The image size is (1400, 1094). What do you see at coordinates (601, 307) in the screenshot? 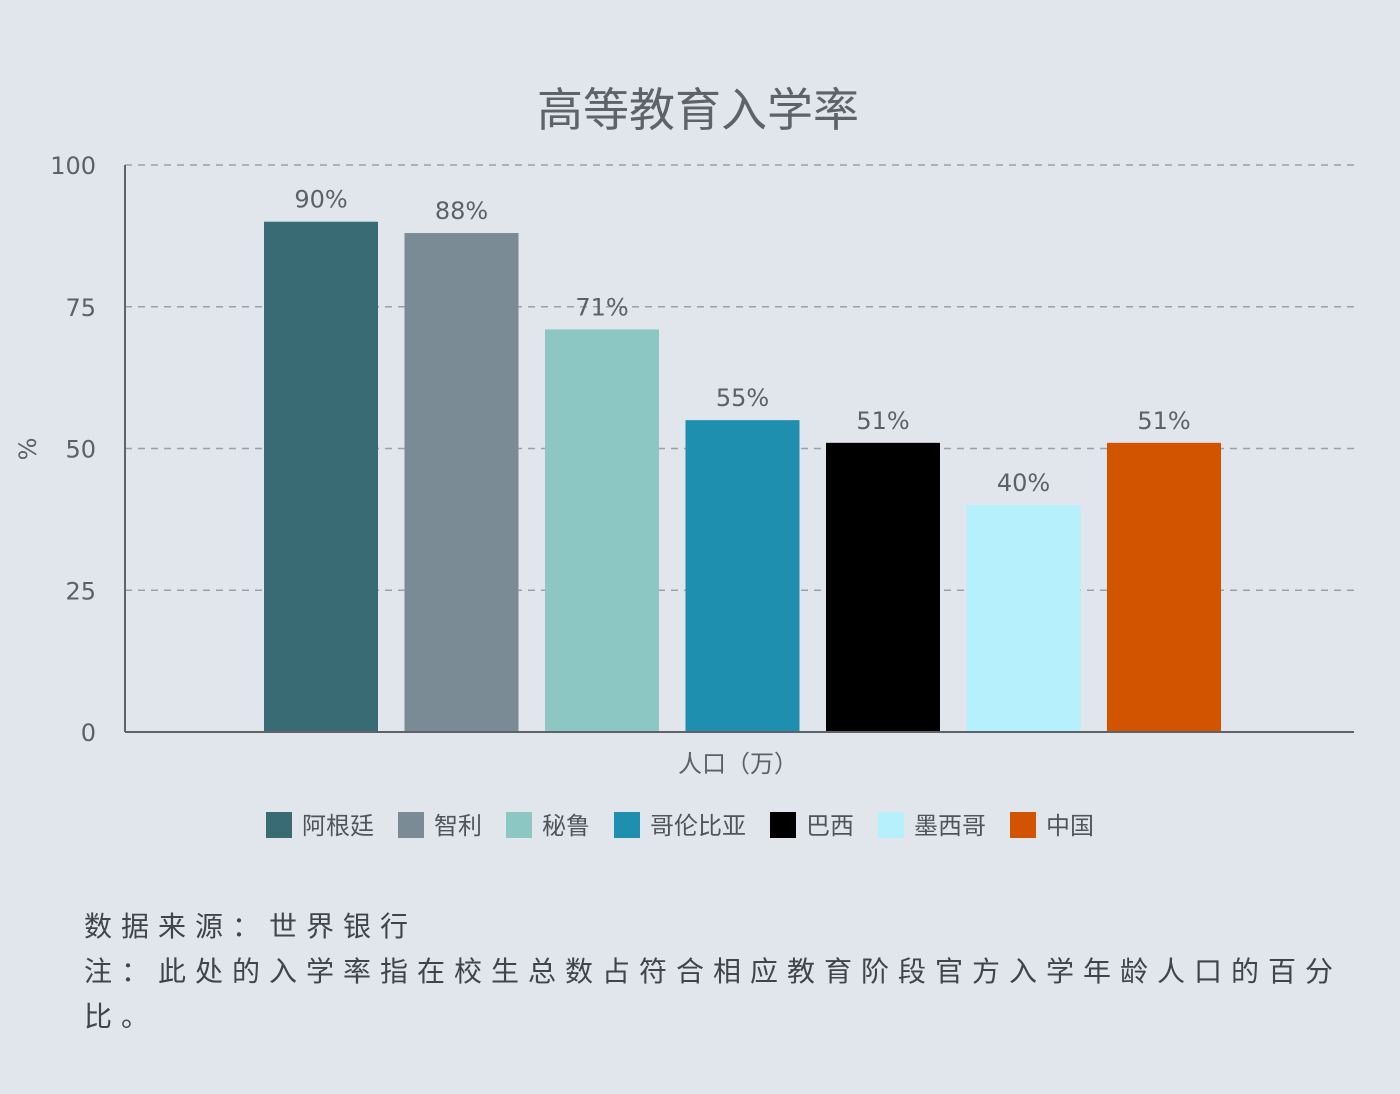
I see `bar-value-label: 71%` at bounding box center [601, 307].